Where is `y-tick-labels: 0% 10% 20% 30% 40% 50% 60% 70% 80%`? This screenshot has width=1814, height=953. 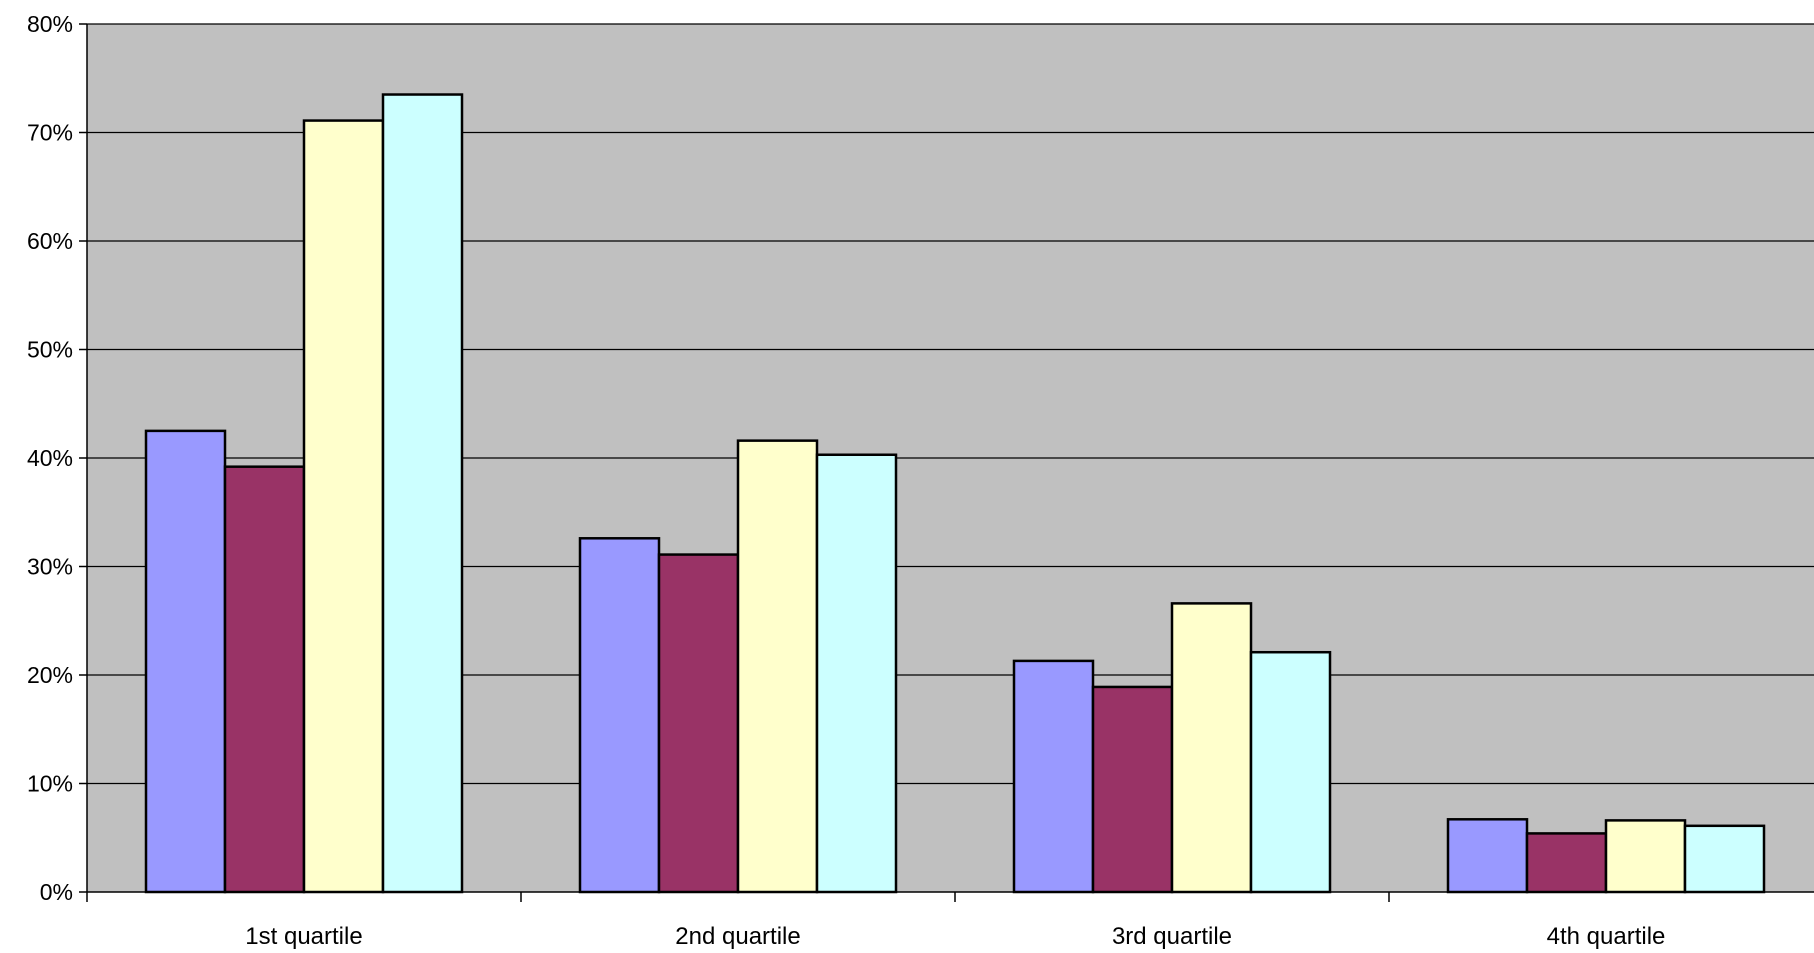 y-tick-labels: 0% 10% 20% 30% 40% 50% 60% 70% 80% is located at coordinates (50, 458).